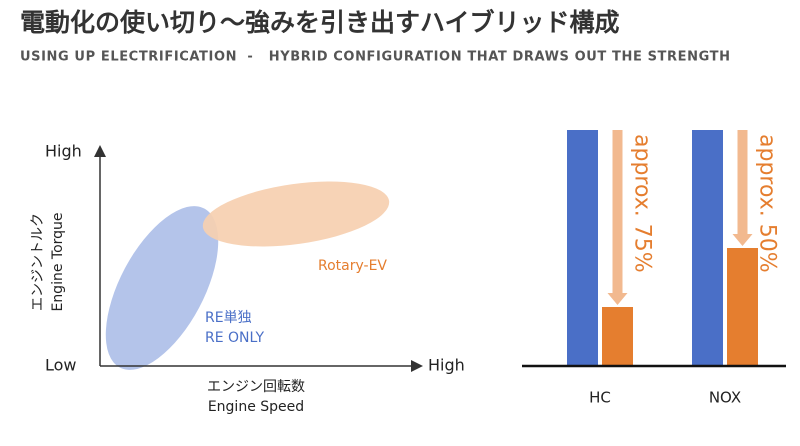 The width and height of the screenshot is (800, 446). Describe the element at coordinates (352, 266) in the screenshot. I see `region-label: Rotary-EV` at that location.